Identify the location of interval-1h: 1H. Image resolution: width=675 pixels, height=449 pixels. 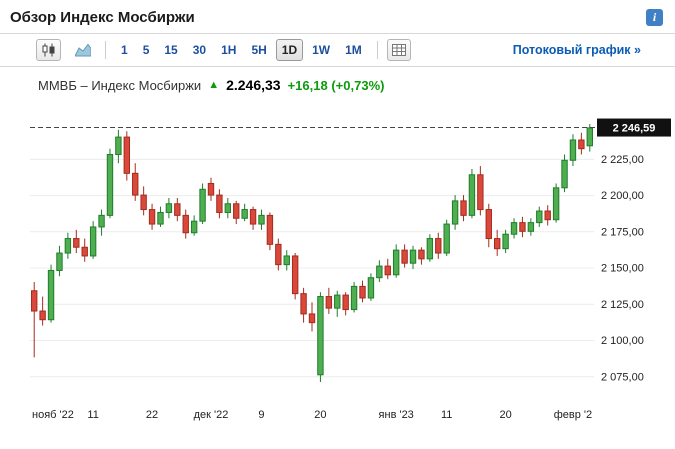
(229, 50).